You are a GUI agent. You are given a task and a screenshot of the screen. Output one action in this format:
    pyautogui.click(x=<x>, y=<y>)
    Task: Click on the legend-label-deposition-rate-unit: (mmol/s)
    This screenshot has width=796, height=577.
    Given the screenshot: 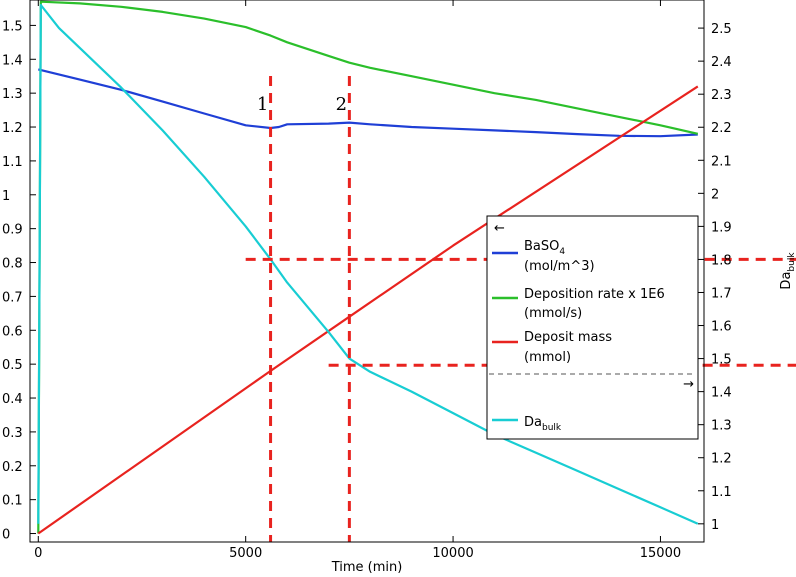 What is the action you would take?
    pyautogui.click(x=553, y=313)
    